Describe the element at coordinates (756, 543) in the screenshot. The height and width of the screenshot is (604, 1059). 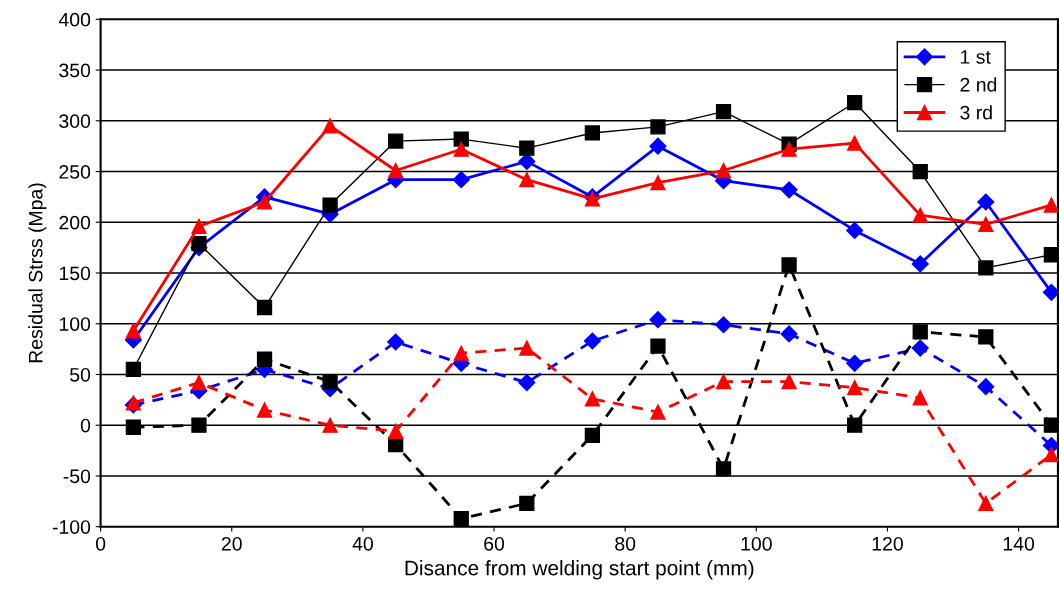
I see `x-tick-label: 100` at that location.